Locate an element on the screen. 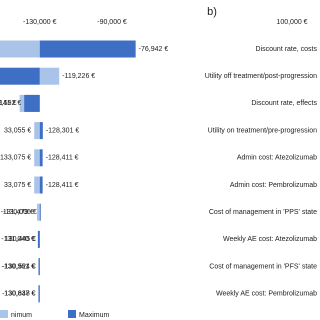 Image resolution: width=320 pixels, height=320 pixels. category-label: Discount rate, costs is located at coordinates (287, 49).